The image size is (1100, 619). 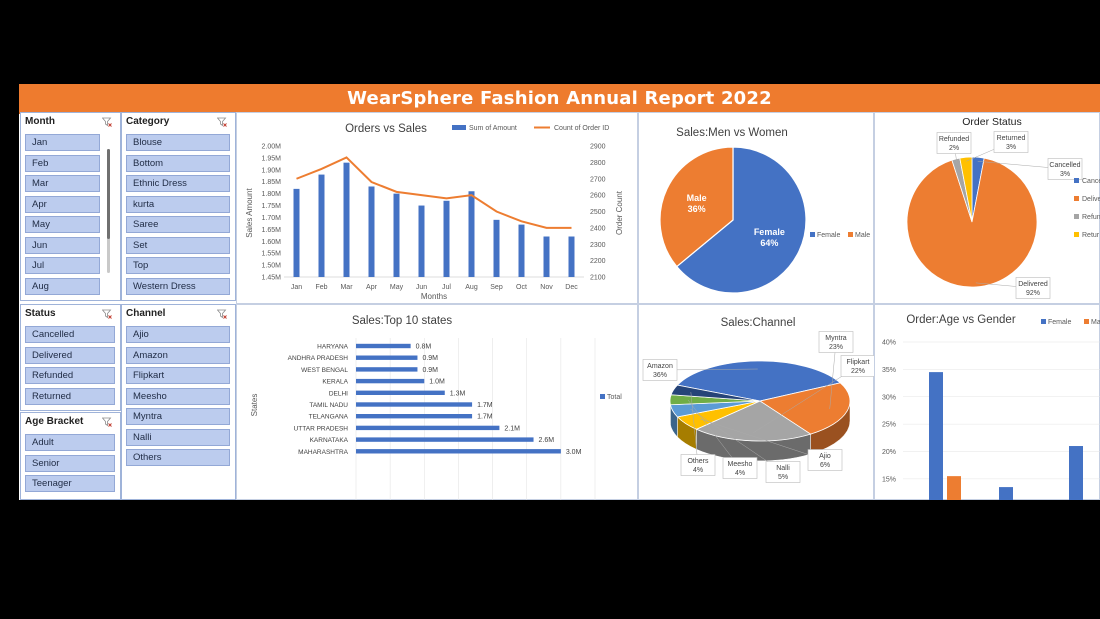 What do you see at coordinates (178, 375) in the screenshot?
I see `slicer-item-channel-flipkart: Flipkart` at bounding box center [178, 375].